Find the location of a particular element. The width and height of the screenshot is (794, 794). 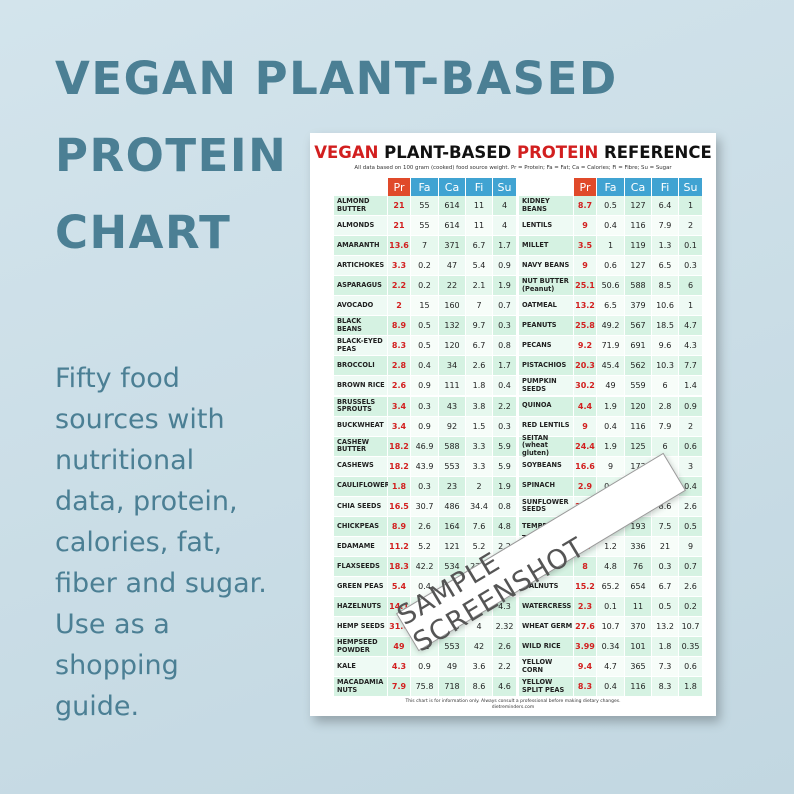

value-cell: 3.4 is located at coordinates (399, 426).